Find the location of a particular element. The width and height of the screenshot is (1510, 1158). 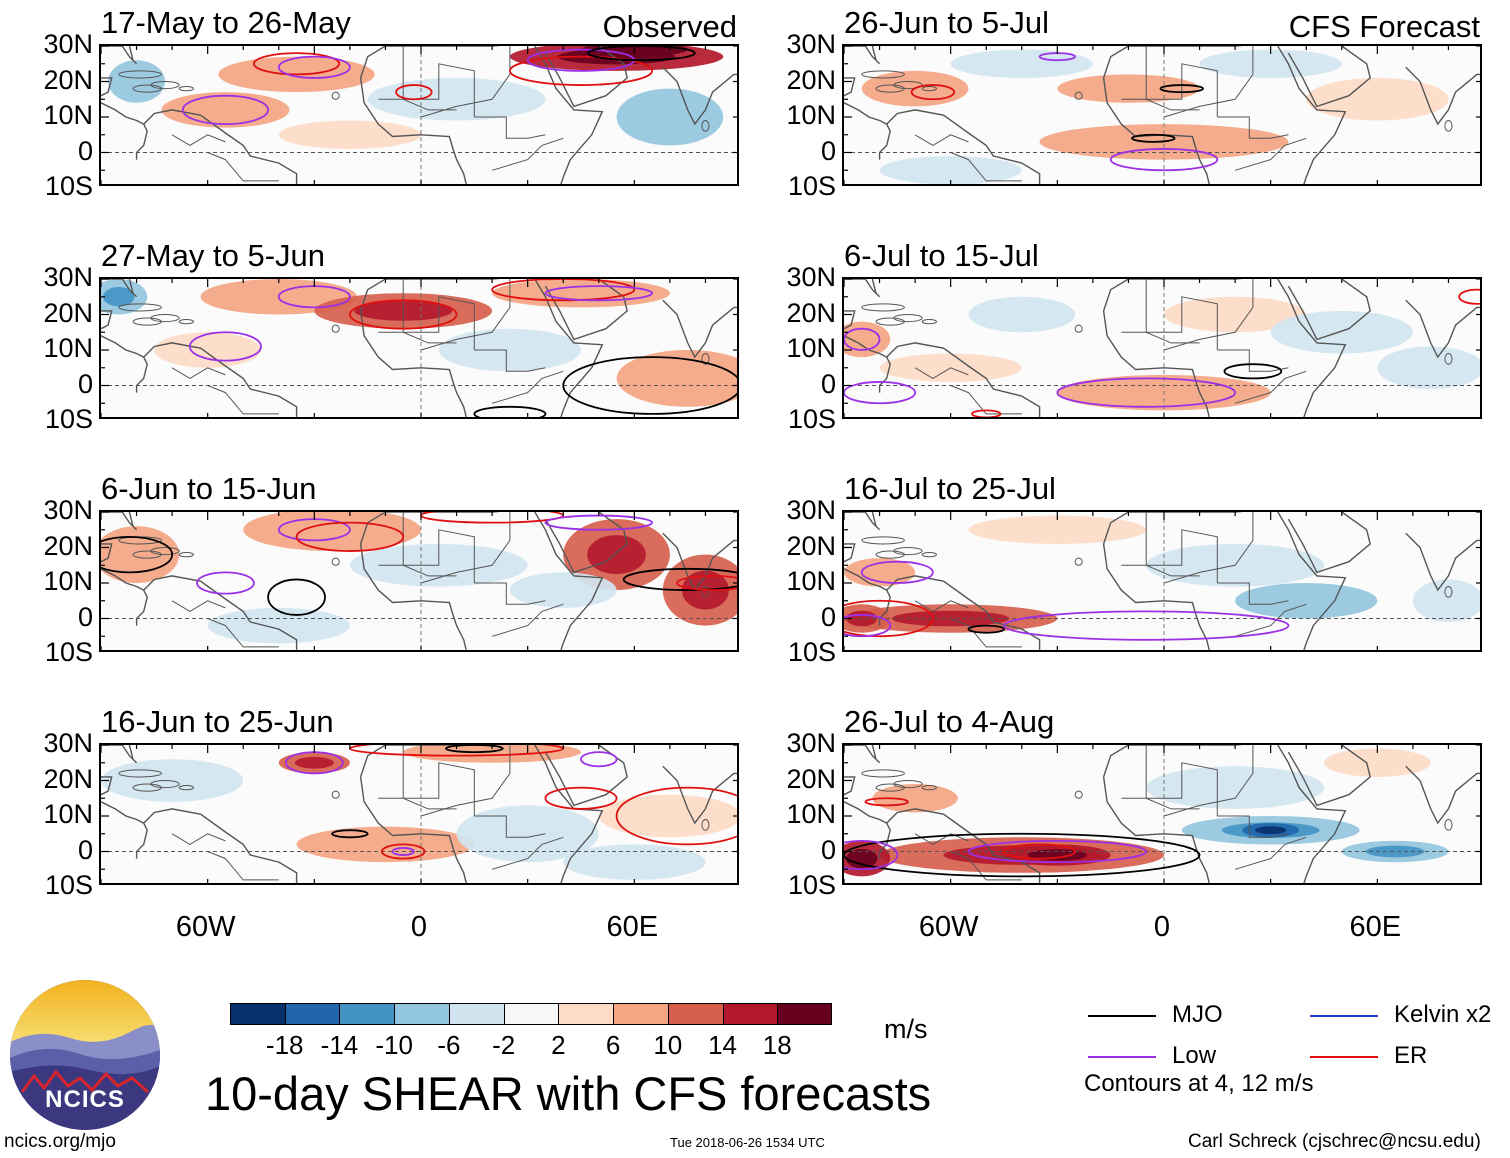

shading-layer is located at coordinates (1146, 812).